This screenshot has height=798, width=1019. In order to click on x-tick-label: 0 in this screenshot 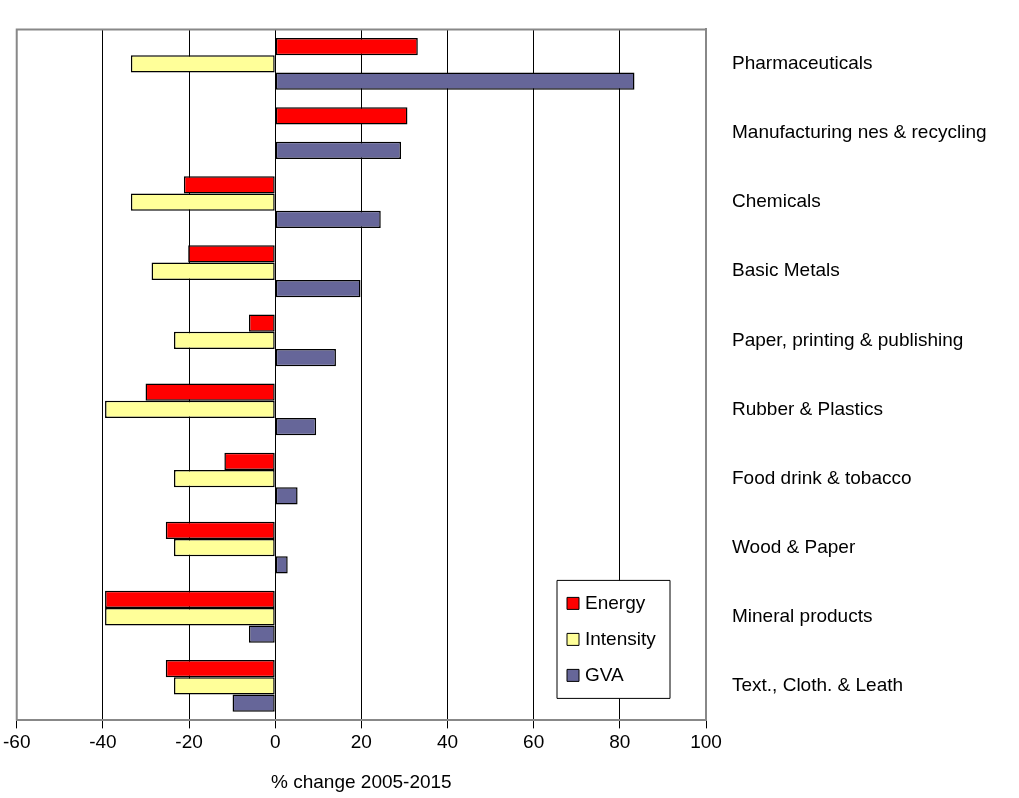, I will do `click(275, 742)`.